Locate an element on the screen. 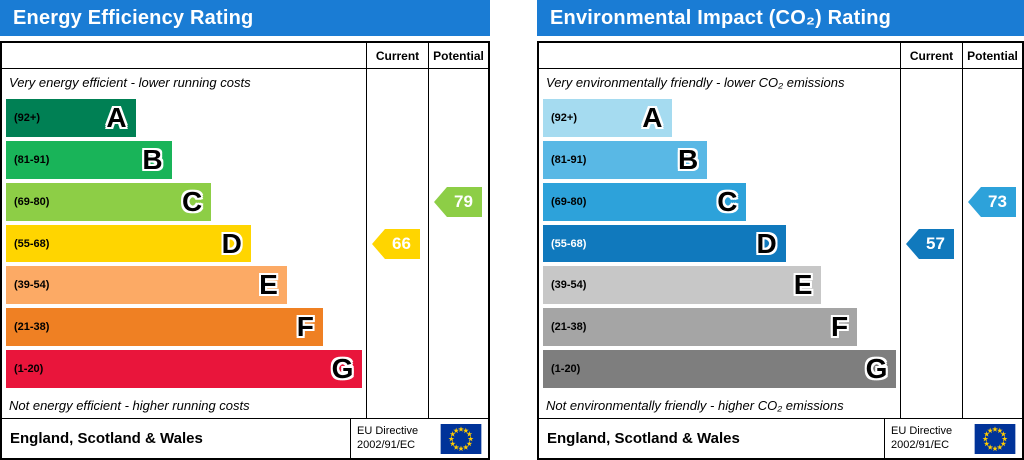  potential-column: 79 is located at coordinates (458, 243).